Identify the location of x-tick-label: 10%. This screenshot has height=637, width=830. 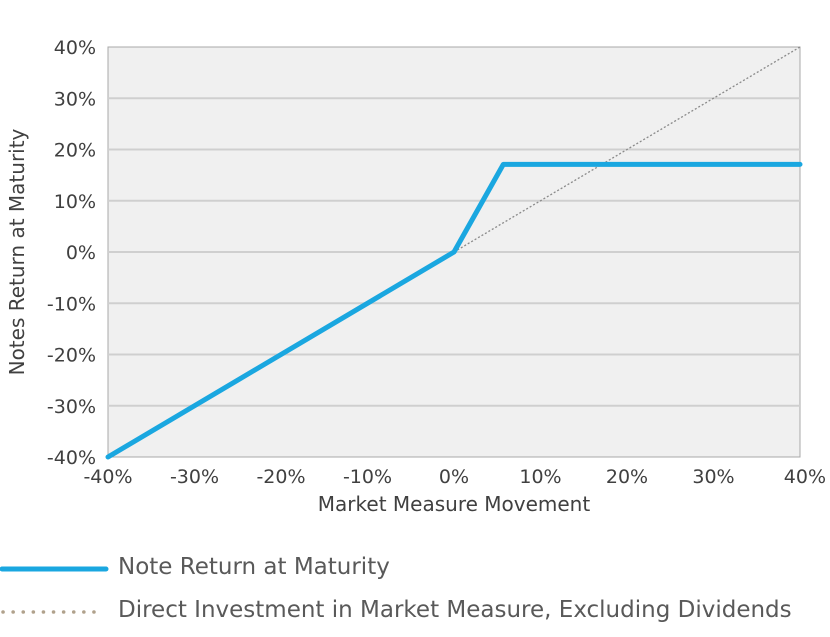
(540, 477).